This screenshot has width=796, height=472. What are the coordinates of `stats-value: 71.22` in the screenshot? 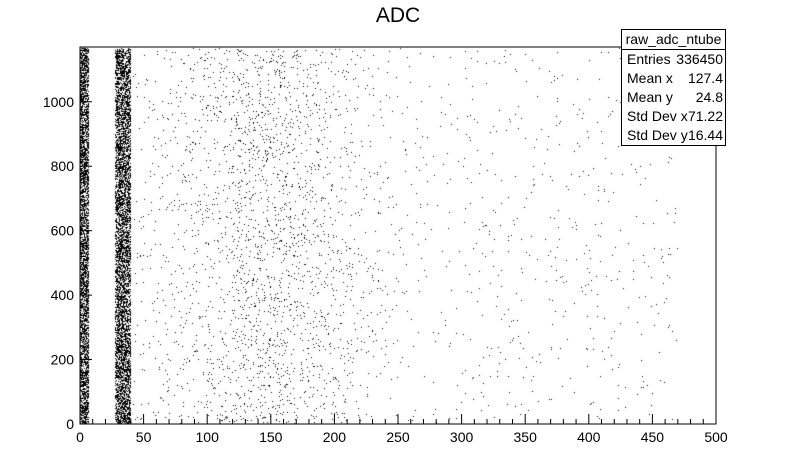 It's located at (705, 116).